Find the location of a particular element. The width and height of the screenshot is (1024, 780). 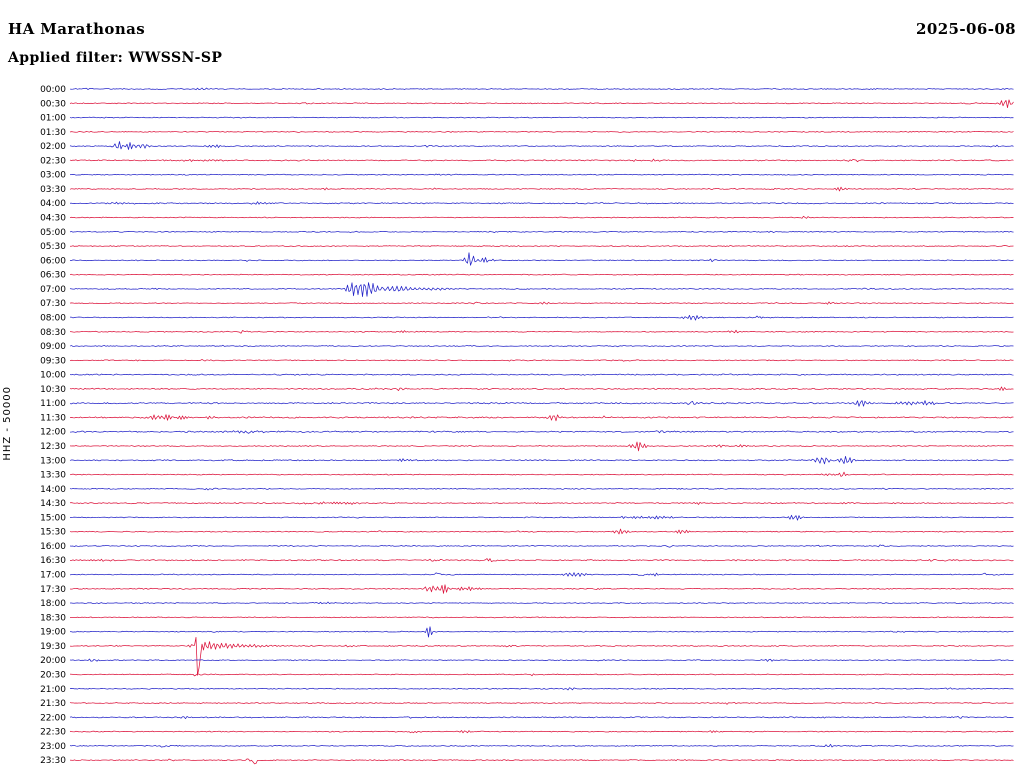

time-label: 14:00 is located at coordinates (53, 490).